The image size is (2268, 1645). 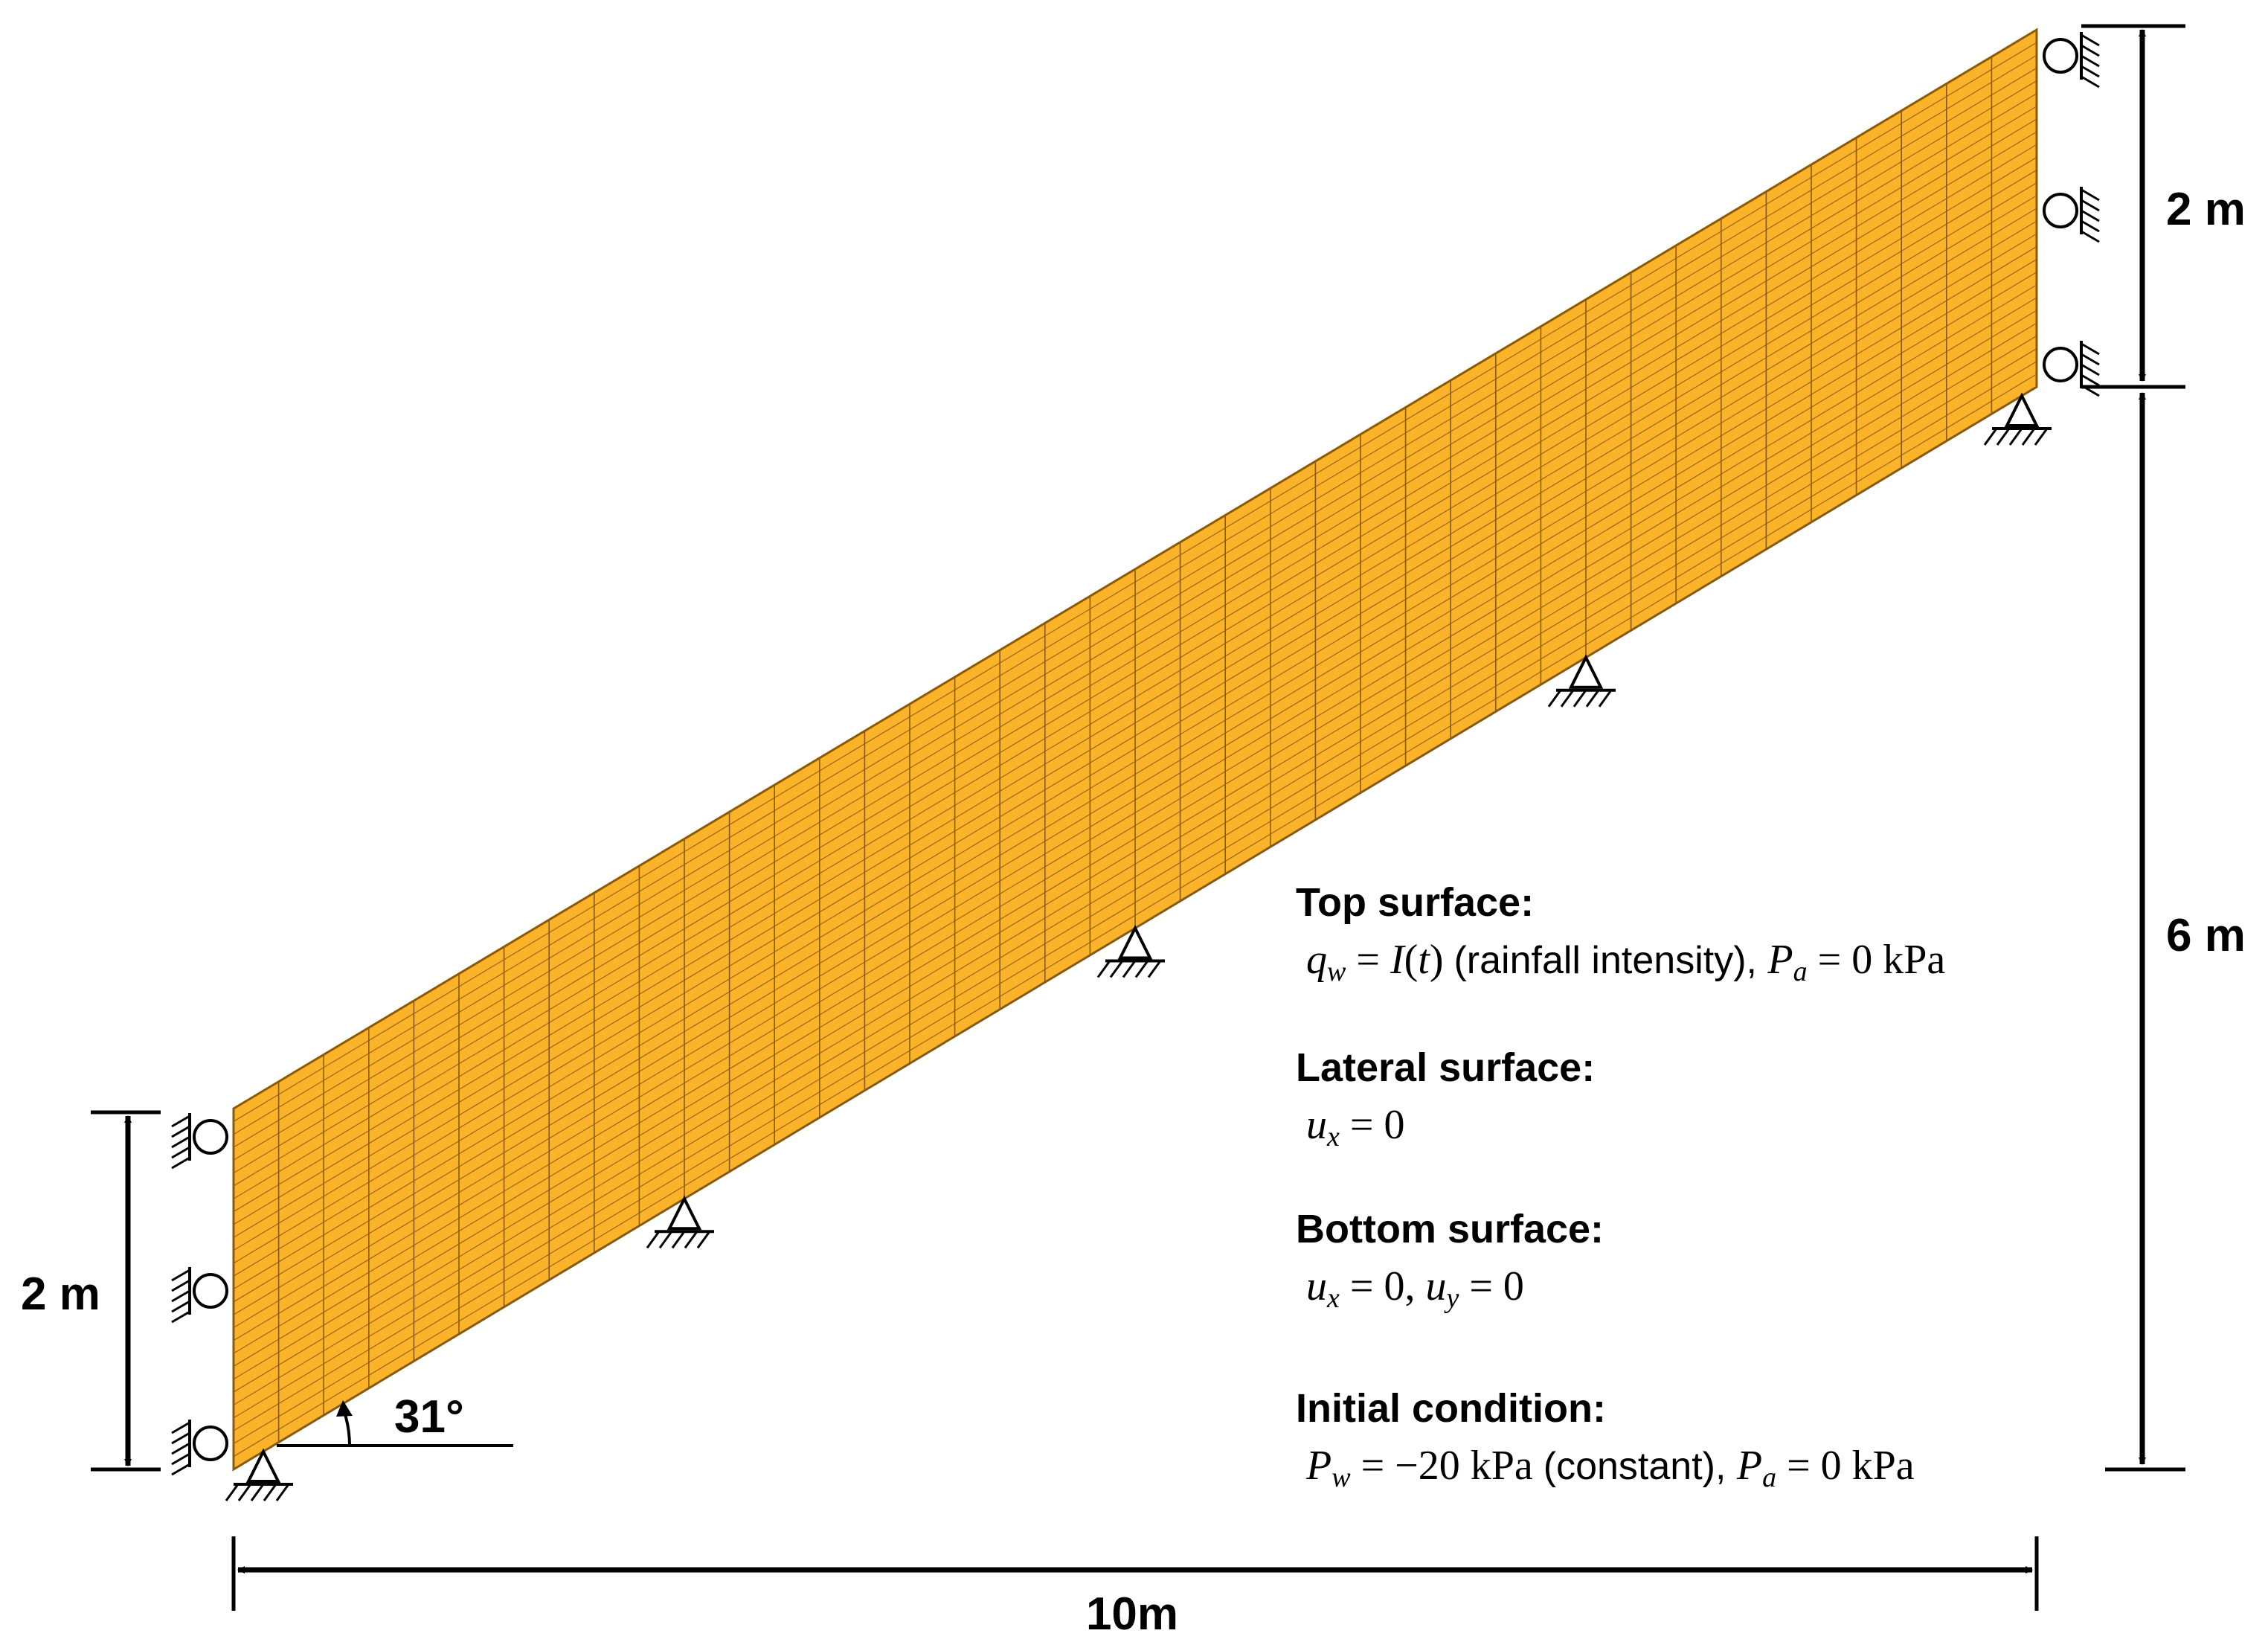 I want to click on lateral-surface-heading: Lateral surface:, so click(x=1446, y=1067).